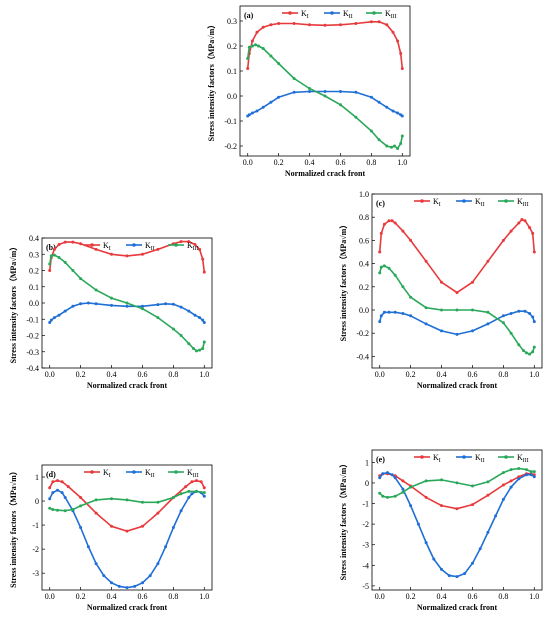 The image size is (550, 622). Describe the element at coordinates (232, 46) in the screenshot. I see `y-tick-label: 0.2` at that location.